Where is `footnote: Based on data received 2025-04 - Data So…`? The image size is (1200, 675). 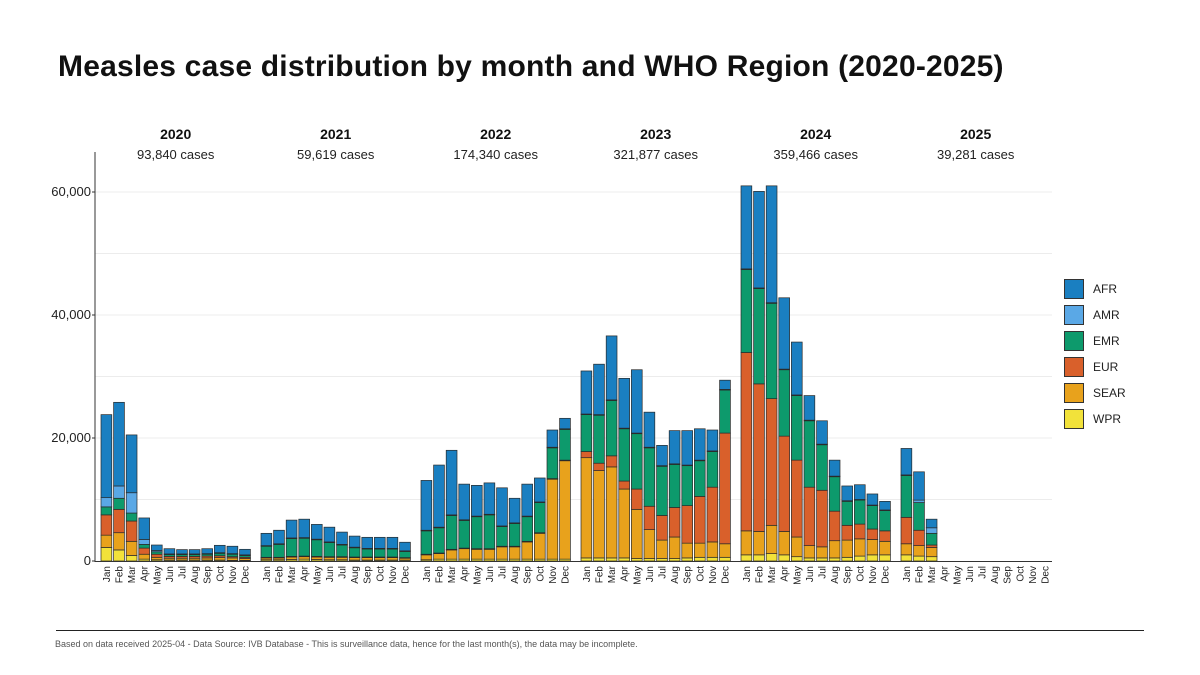
footnote: Based on data received 2025-04 - Data So… is located at coordinates (346, 644).